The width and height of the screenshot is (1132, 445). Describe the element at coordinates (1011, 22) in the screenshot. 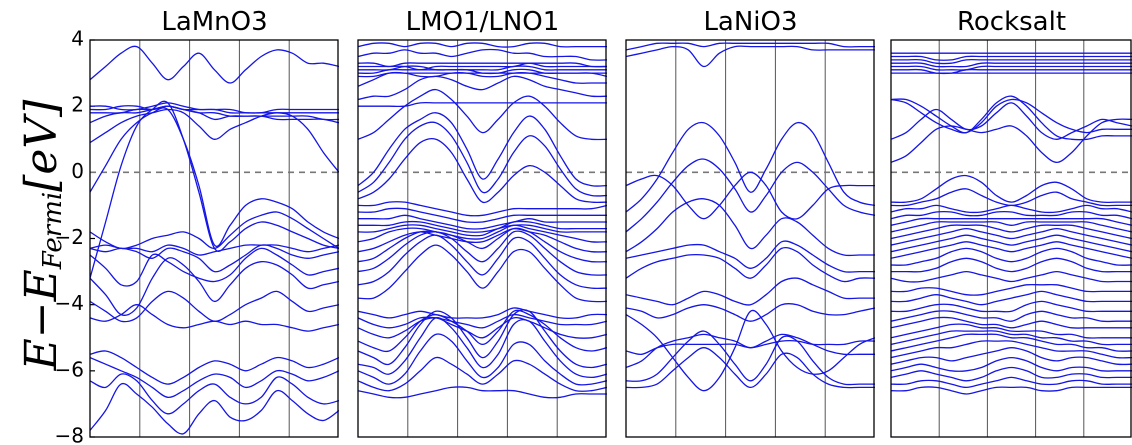

I see `panel-title: Rocksalt` at that location.